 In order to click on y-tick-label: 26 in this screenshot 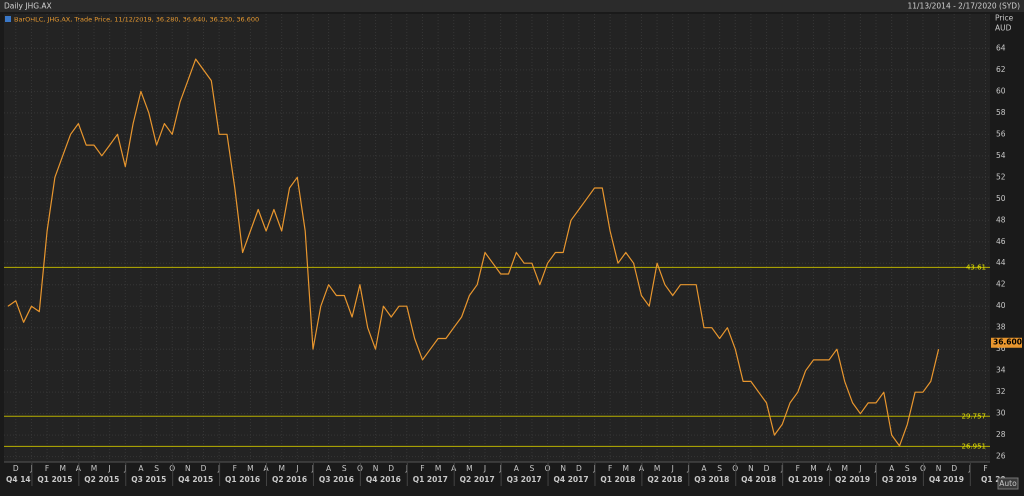, I will do `click(1001, 456)`.